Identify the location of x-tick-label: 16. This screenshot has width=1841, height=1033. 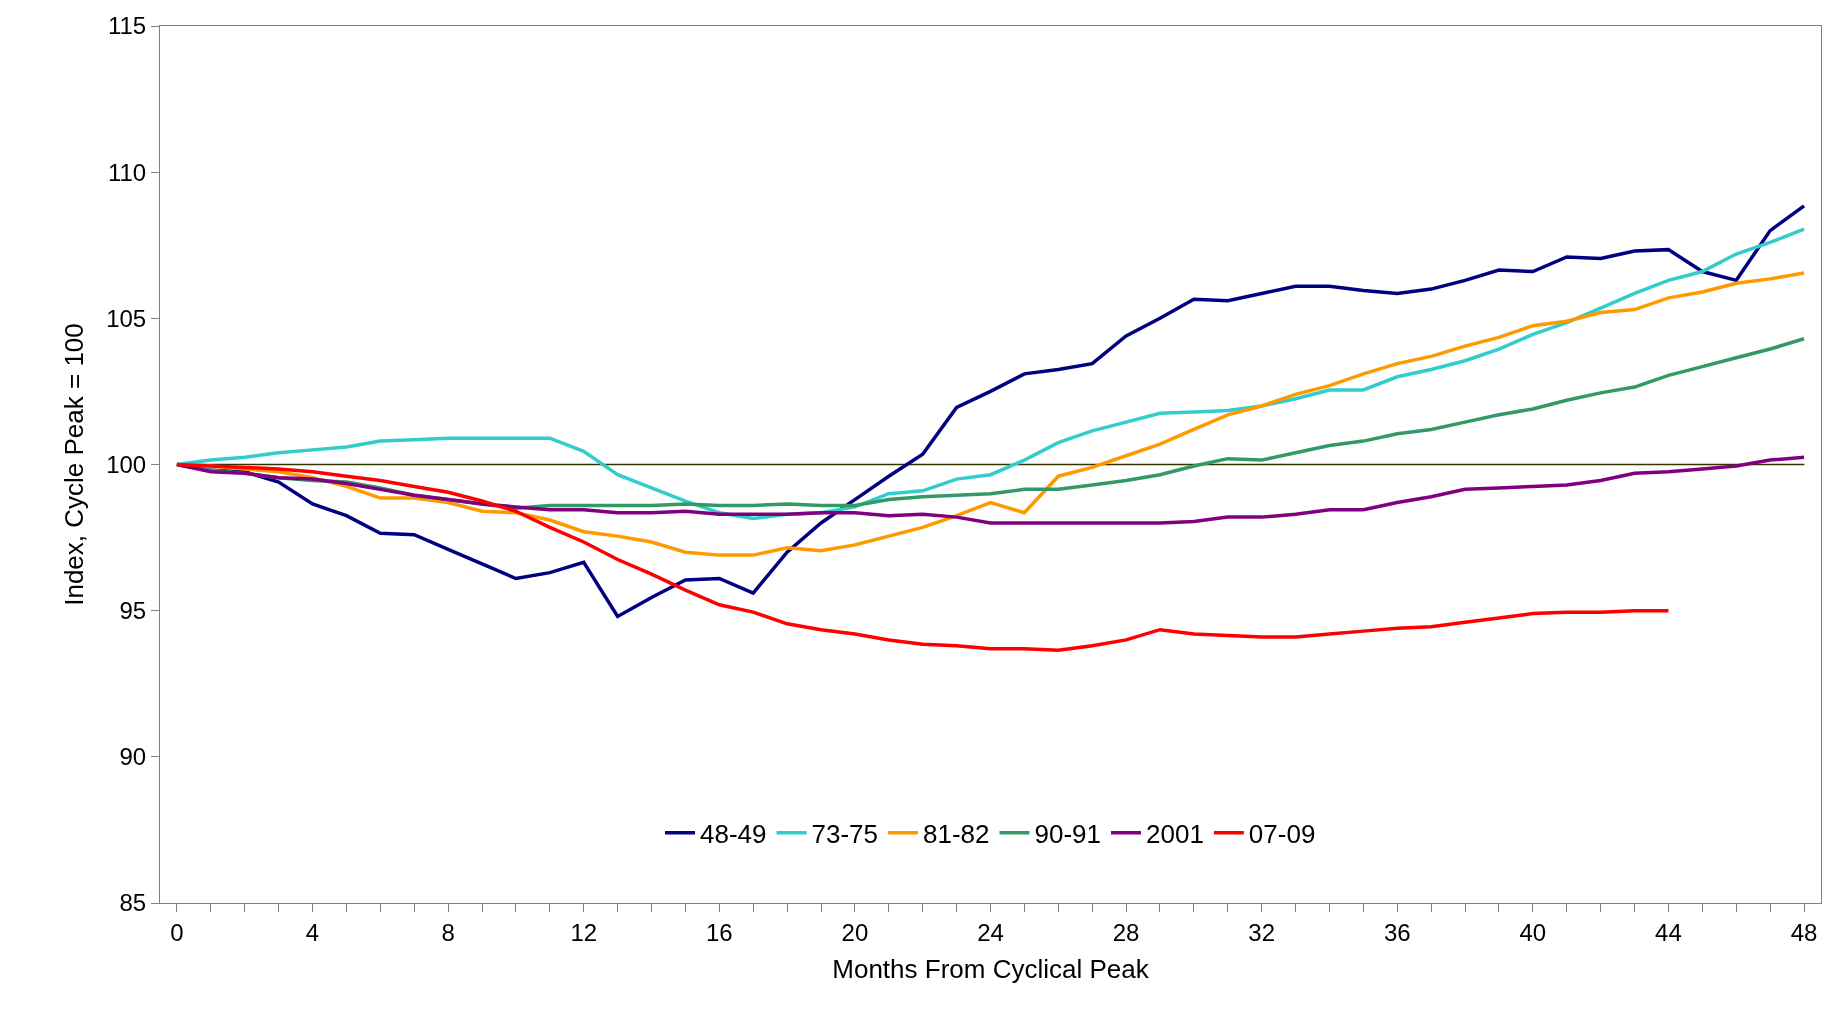
(719, 932).